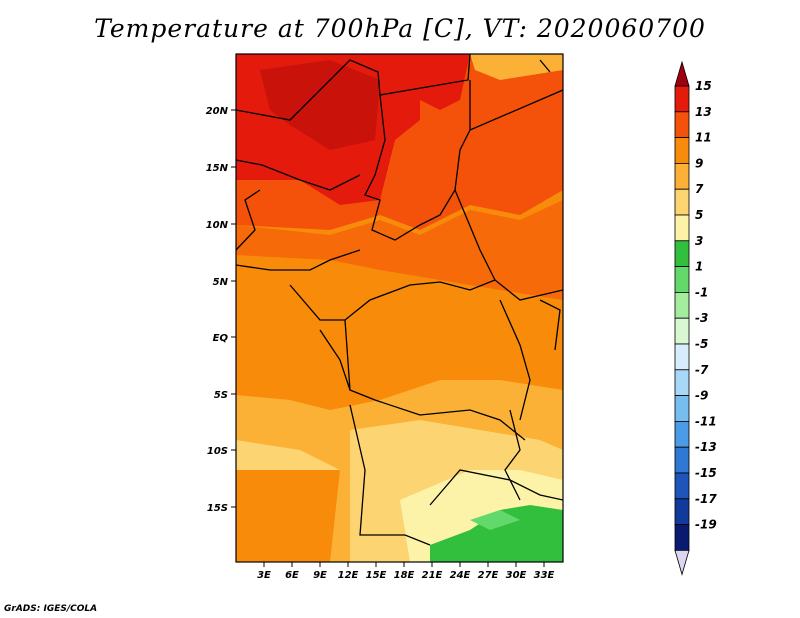  Describe the element at coordinates (701, 344) in the screenshot. I see `colorbar-label: -5` at that location.